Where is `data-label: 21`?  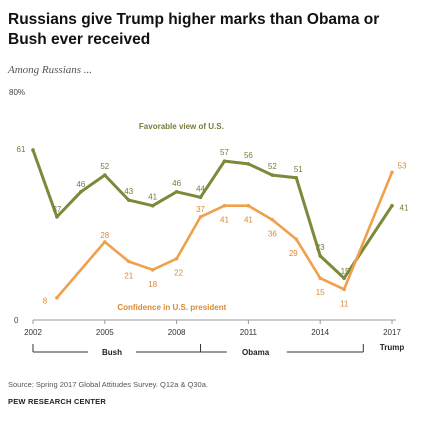
data-label: 21 is located at coordinates (128, 275).